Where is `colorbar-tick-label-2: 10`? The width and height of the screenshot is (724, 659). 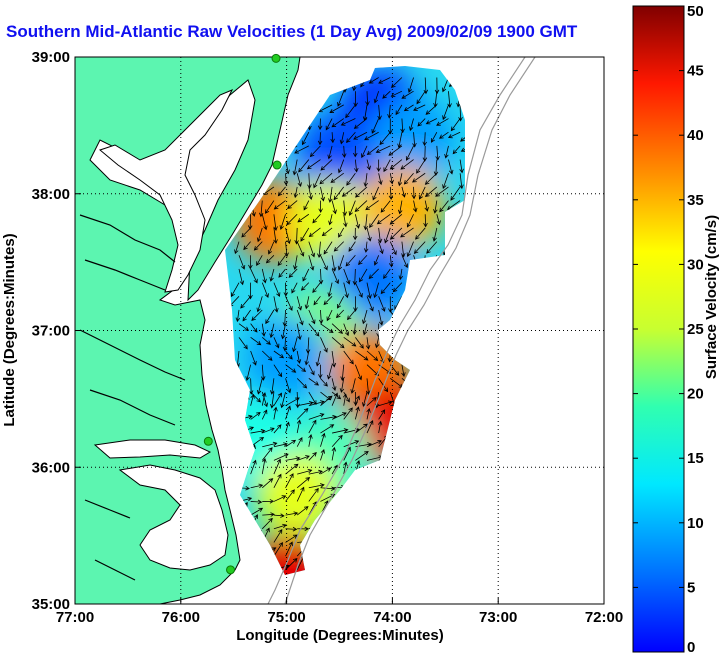
colorbar-tick-label-2: 10 is located at coordinates (695, 523).